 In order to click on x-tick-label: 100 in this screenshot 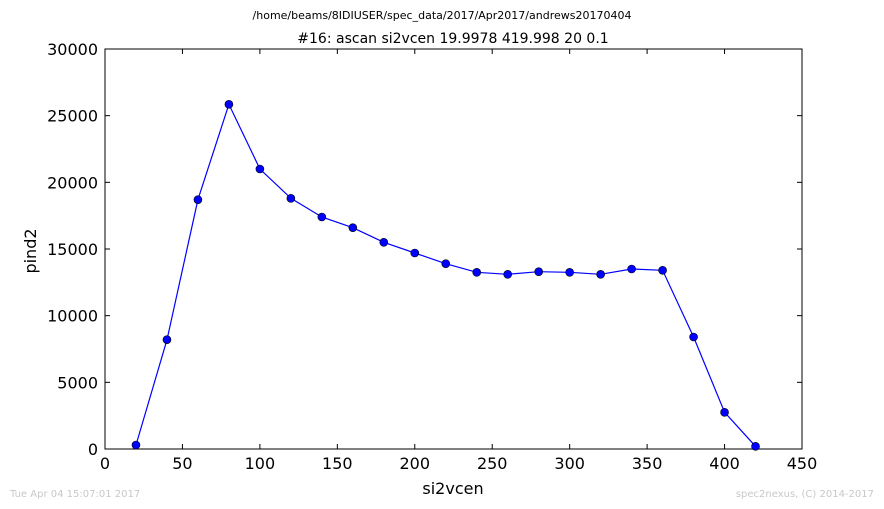, I will do `click(260, 463)`.